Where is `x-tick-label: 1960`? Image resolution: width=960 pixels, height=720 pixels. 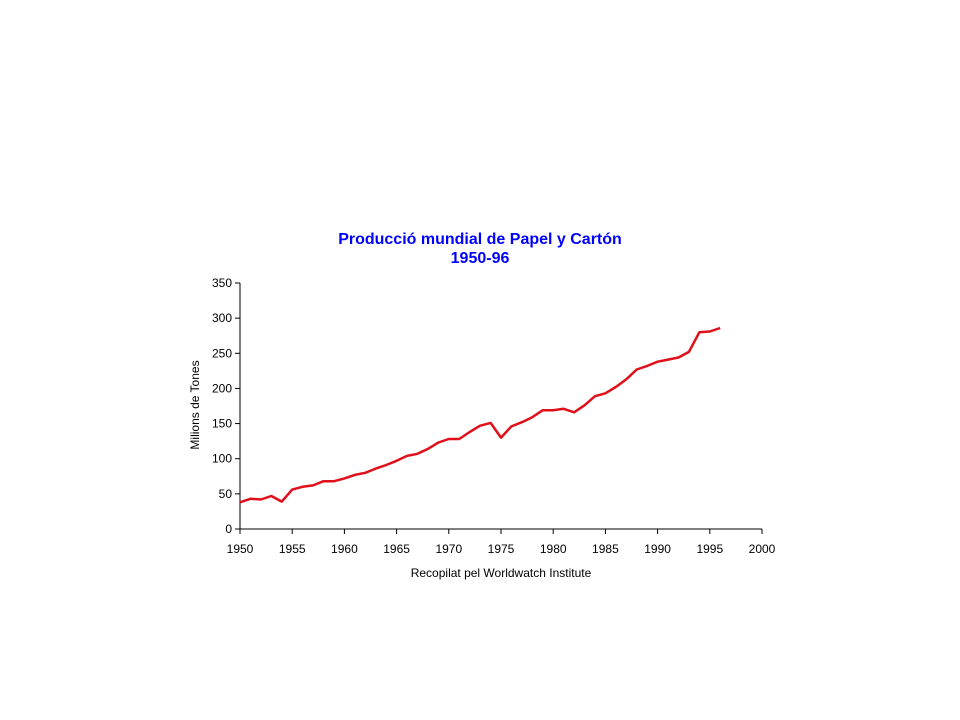 x-tick-label: 1960 is located at coordinates (344, 549).